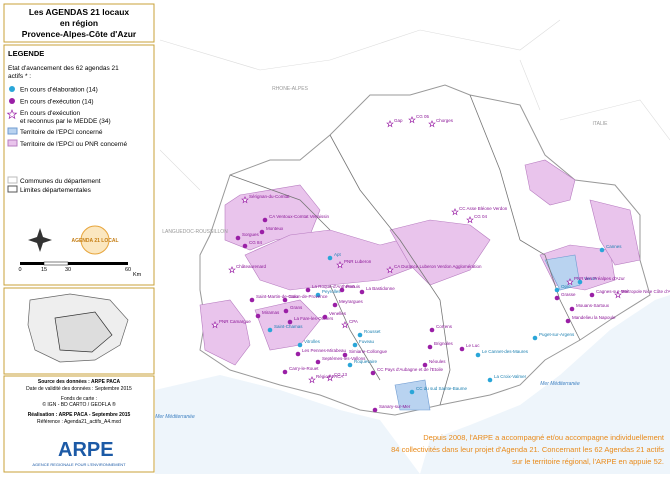 Image resolution: width=670 pixels, height=479 pixels. I want to click on agenda-logo, so click(95, 240).